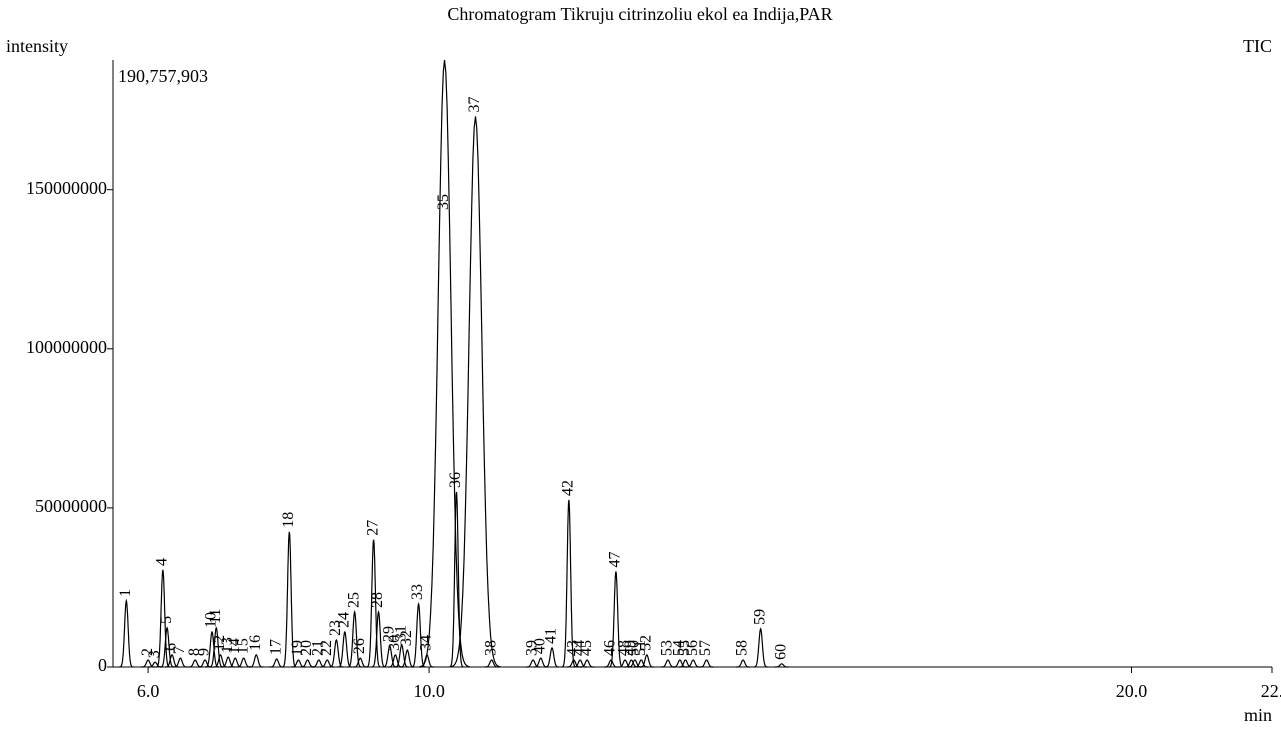 The width and height of the screenshot is (1281, 729). I want to click on peak-label: 52, so click(646, 643).